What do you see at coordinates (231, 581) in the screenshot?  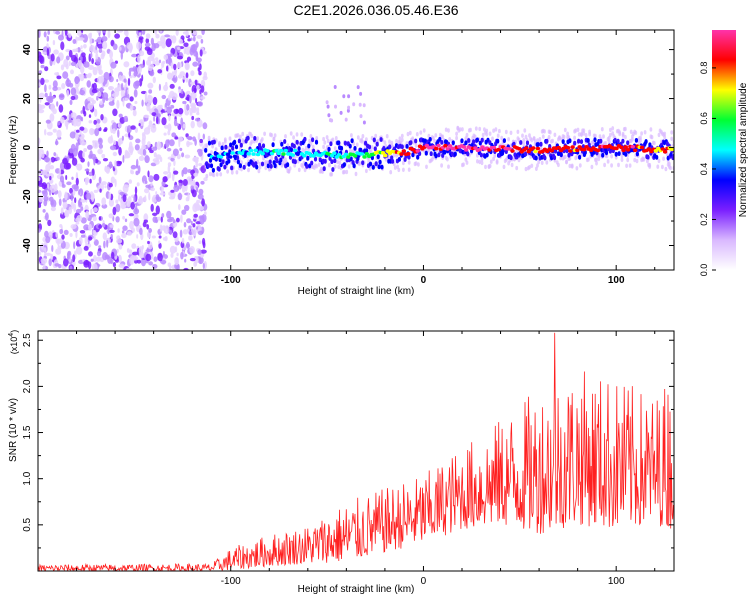 I see `x-tick-label: -100` at bounding box center [231, 581].